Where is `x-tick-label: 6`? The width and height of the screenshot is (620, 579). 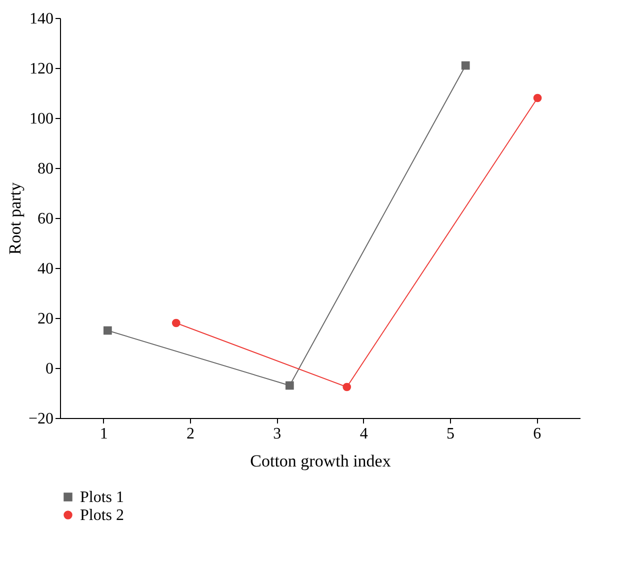
x-tick-label: 6 is located at coordinates (537, 434).